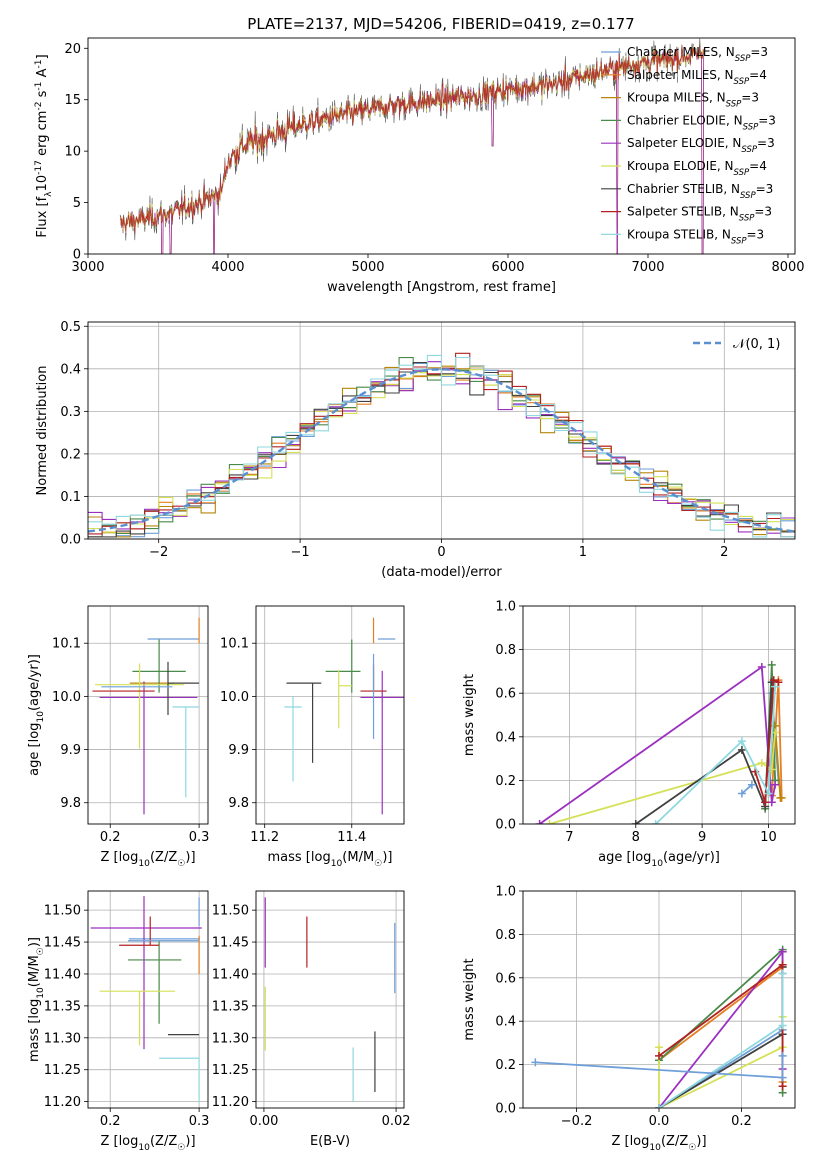 The height and width of the screenshot is (1170, 819). What do you see at coordinates (659, 859) in the screenshot?
I see `x-axis-label: age [log10(age/yr)]` at bounding box center [659, 859].